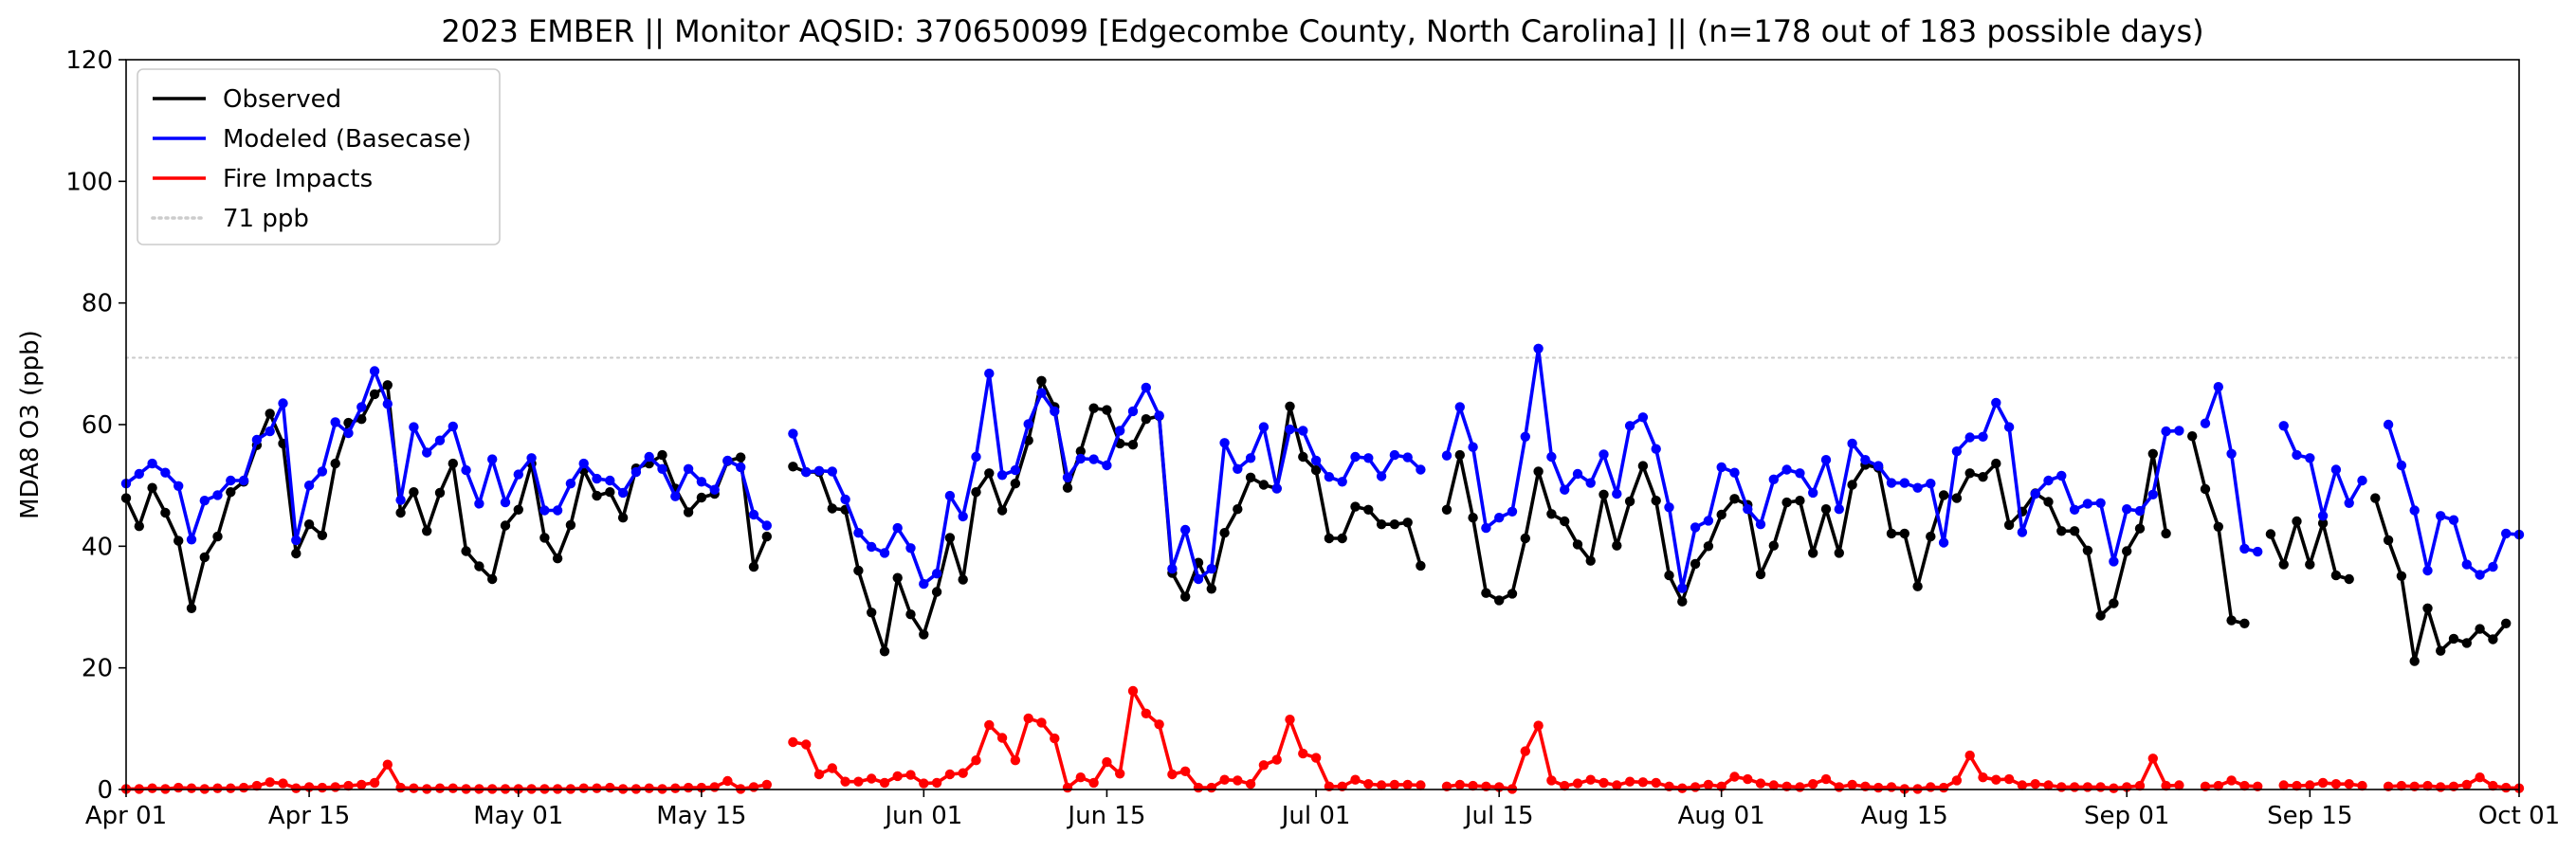 The image size is (2576, 853). Describe the element at coordinates (1105, 816) in the screenshot. I see `x-tick-label: Jun 15` at that location.